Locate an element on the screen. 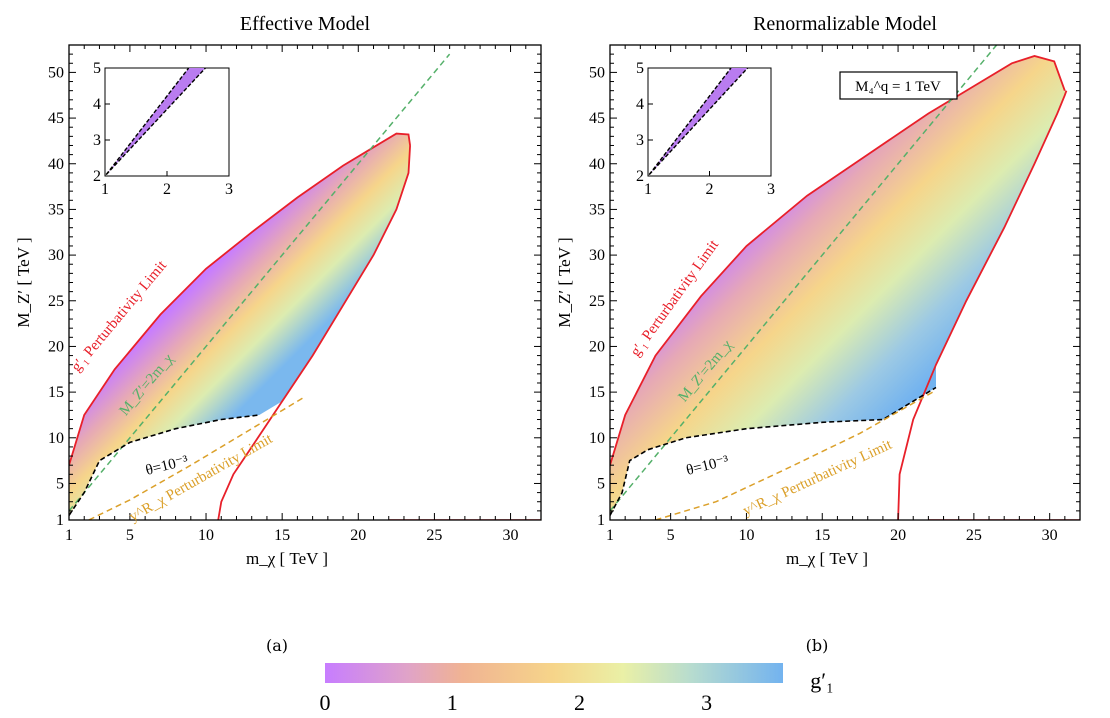  panel-caption: (a) is located at coordinates (277, 645).